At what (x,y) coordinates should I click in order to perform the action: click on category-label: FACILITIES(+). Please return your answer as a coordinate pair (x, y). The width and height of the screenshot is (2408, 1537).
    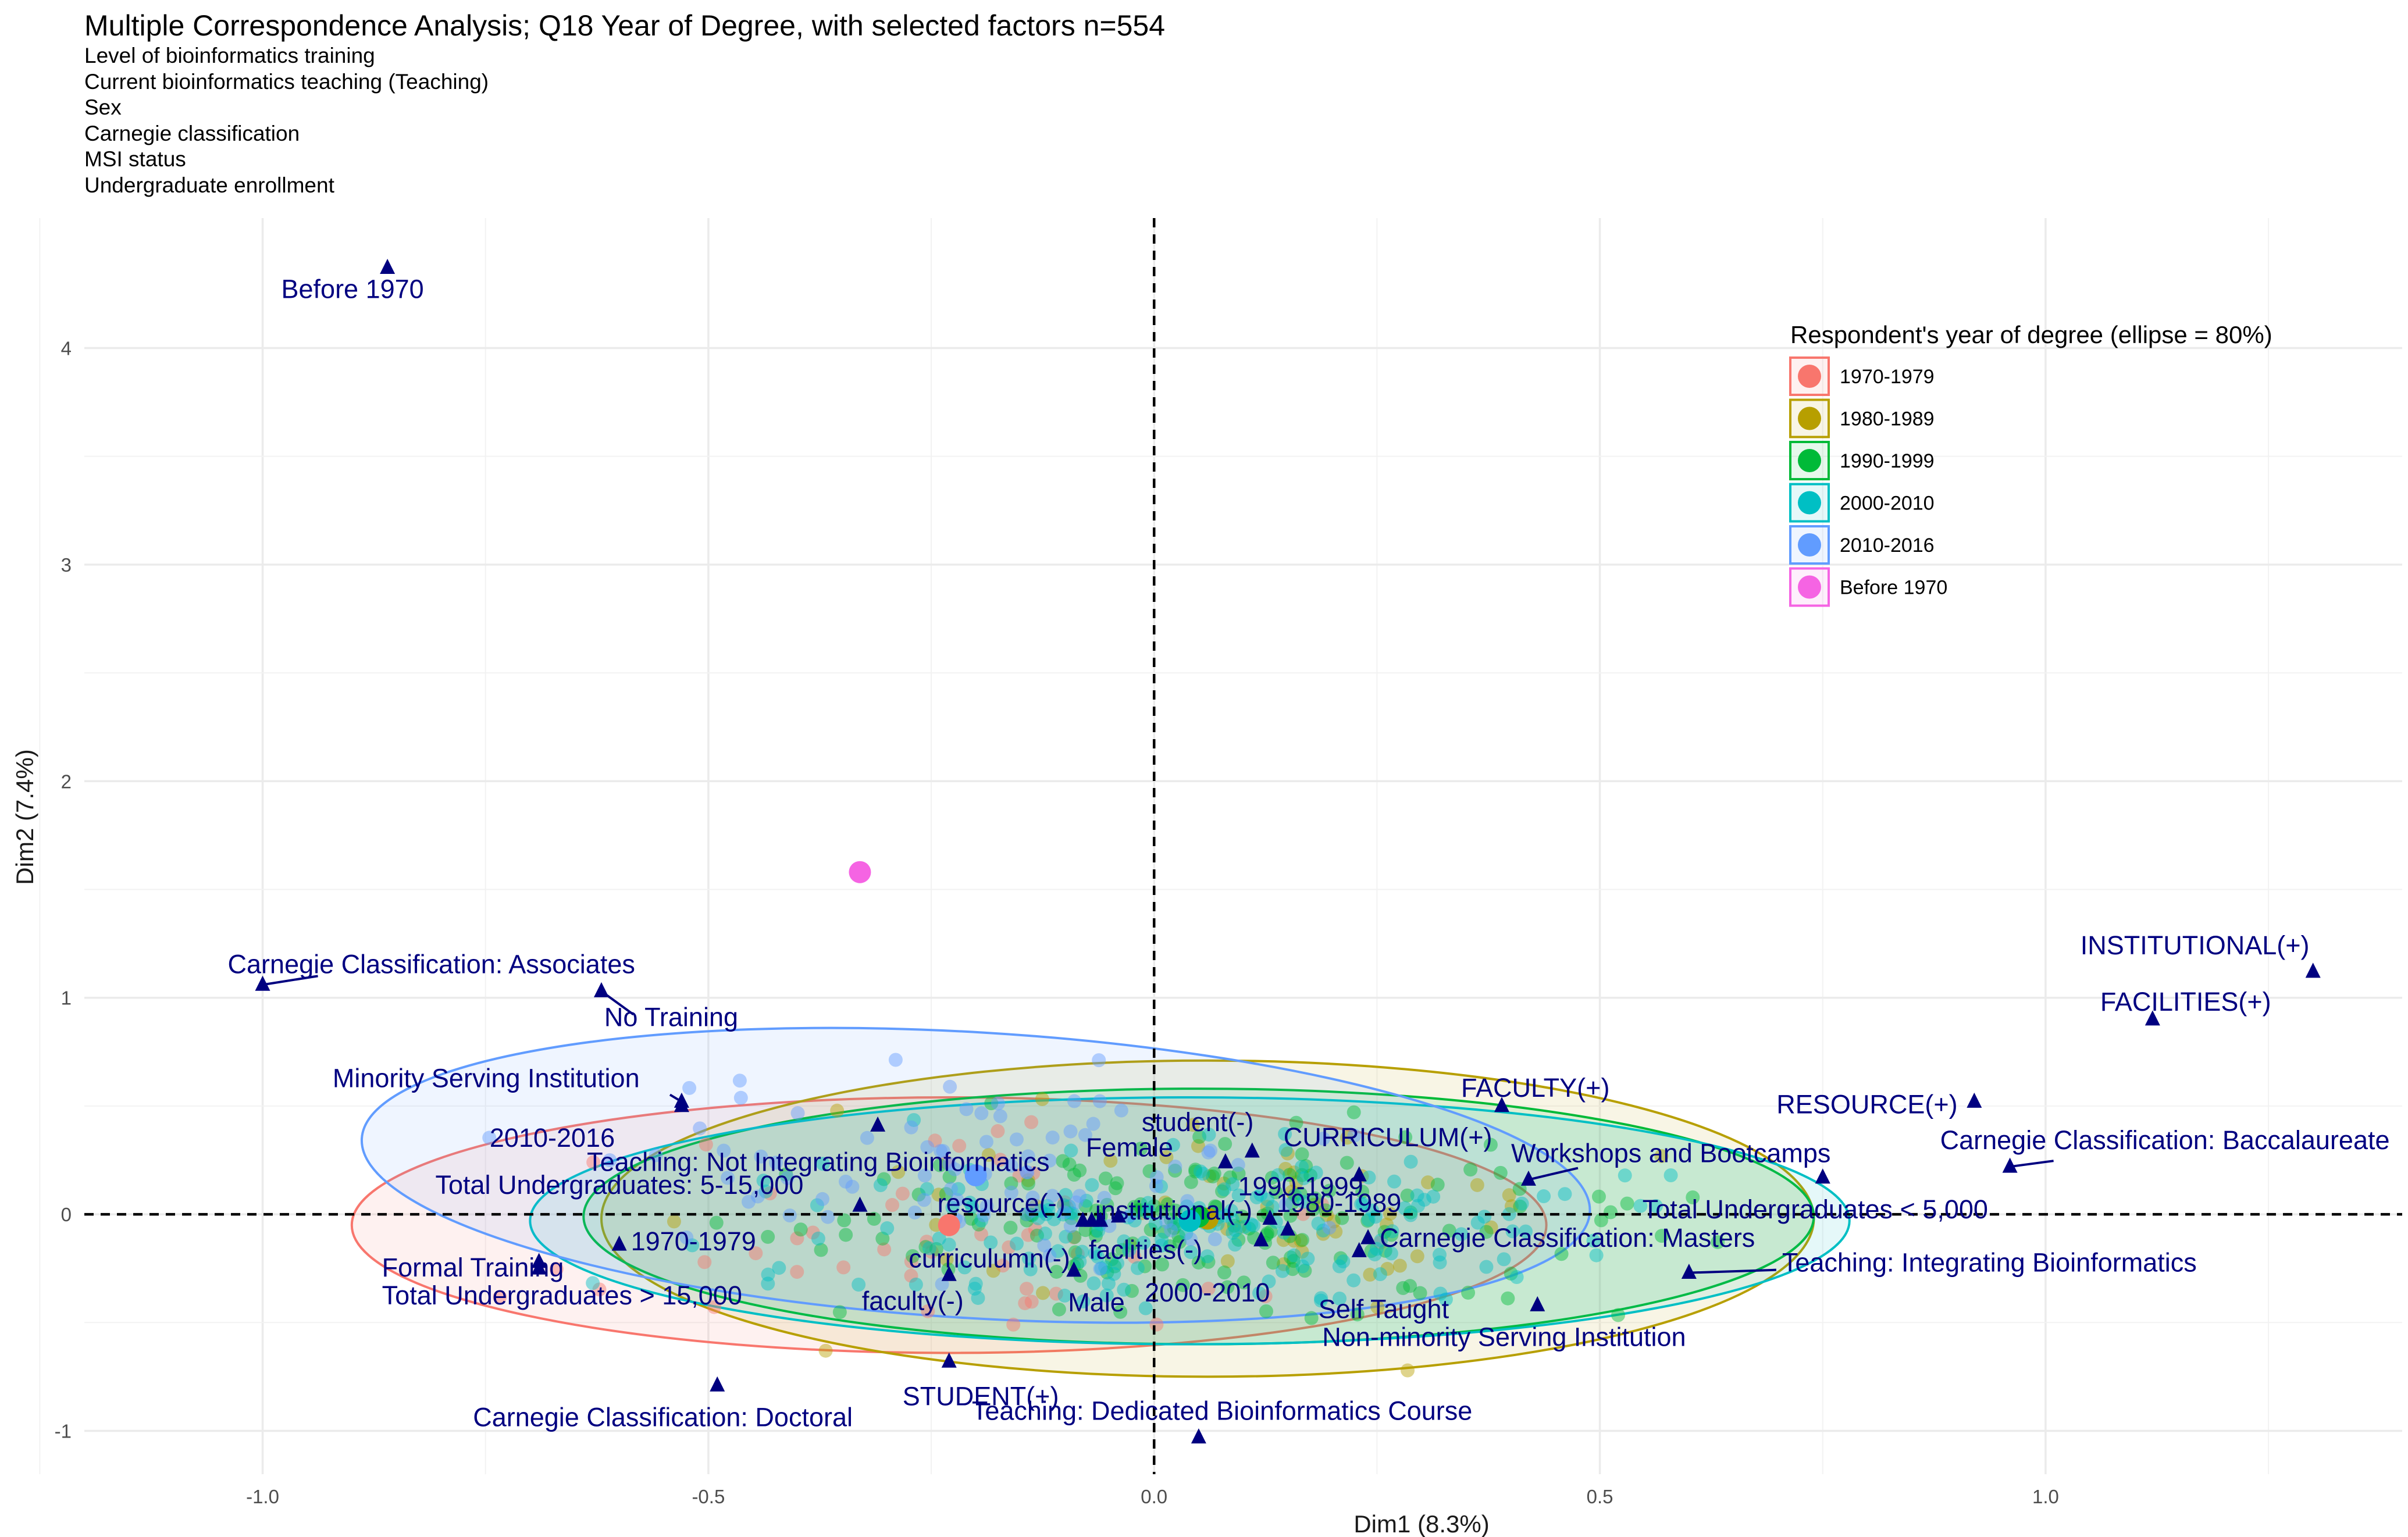
    Looking at the image, I should click on (2185, 1002).